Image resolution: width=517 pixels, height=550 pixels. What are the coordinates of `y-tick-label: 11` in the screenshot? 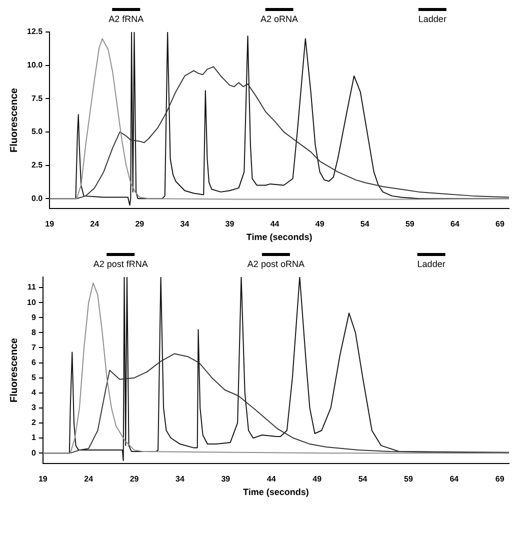 It's located at (31, 287).